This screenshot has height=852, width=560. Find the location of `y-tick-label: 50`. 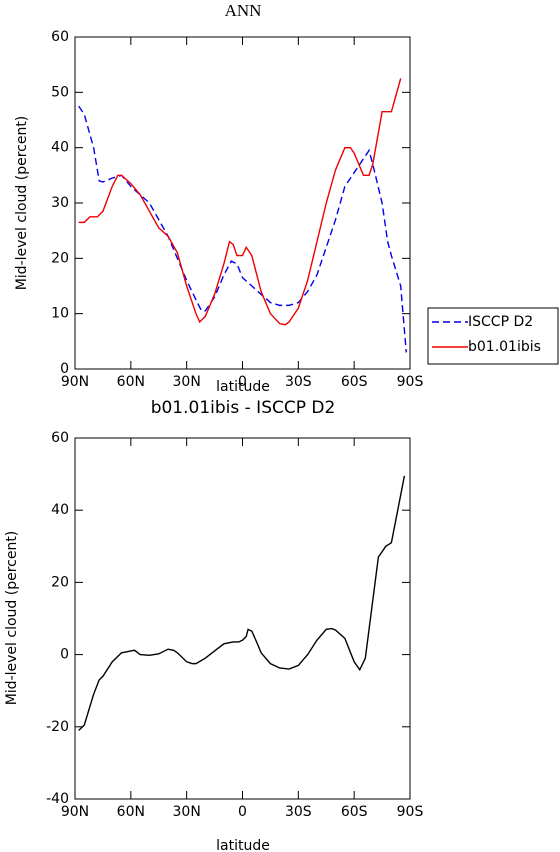

y-tick-label: 50 is located at coordinates (60, 92).